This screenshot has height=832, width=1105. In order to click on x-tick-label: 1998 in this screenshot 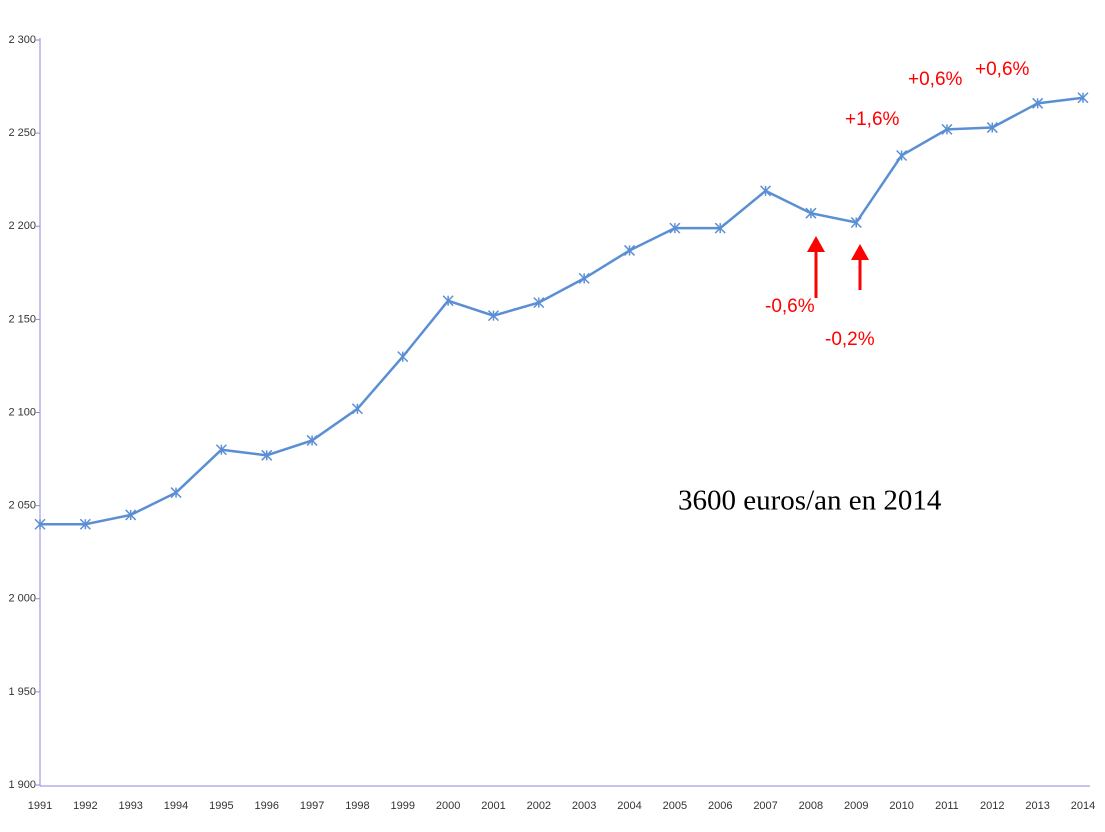, I will do `click(357, 806)`.